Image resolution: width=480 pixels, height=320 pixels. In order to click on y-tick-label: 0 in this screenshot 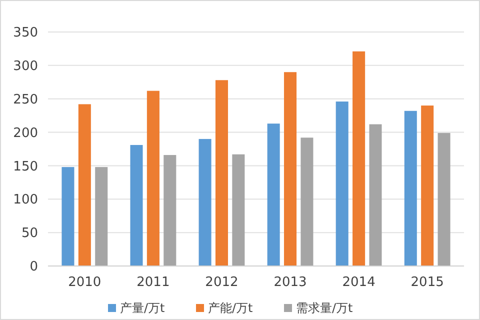, I will do `click(34, 267)`.